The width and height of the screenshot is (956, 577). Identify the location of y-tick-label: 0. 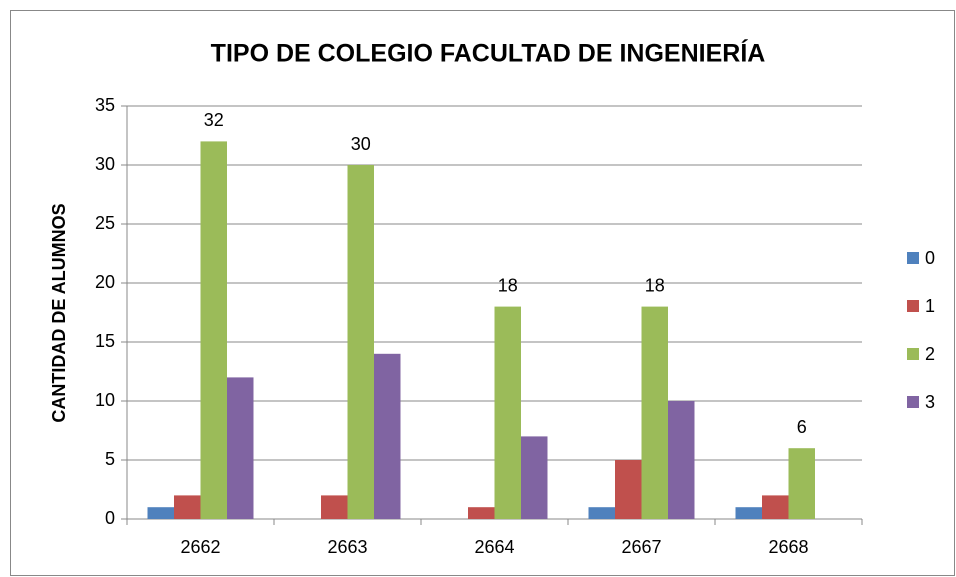
(110, 518).